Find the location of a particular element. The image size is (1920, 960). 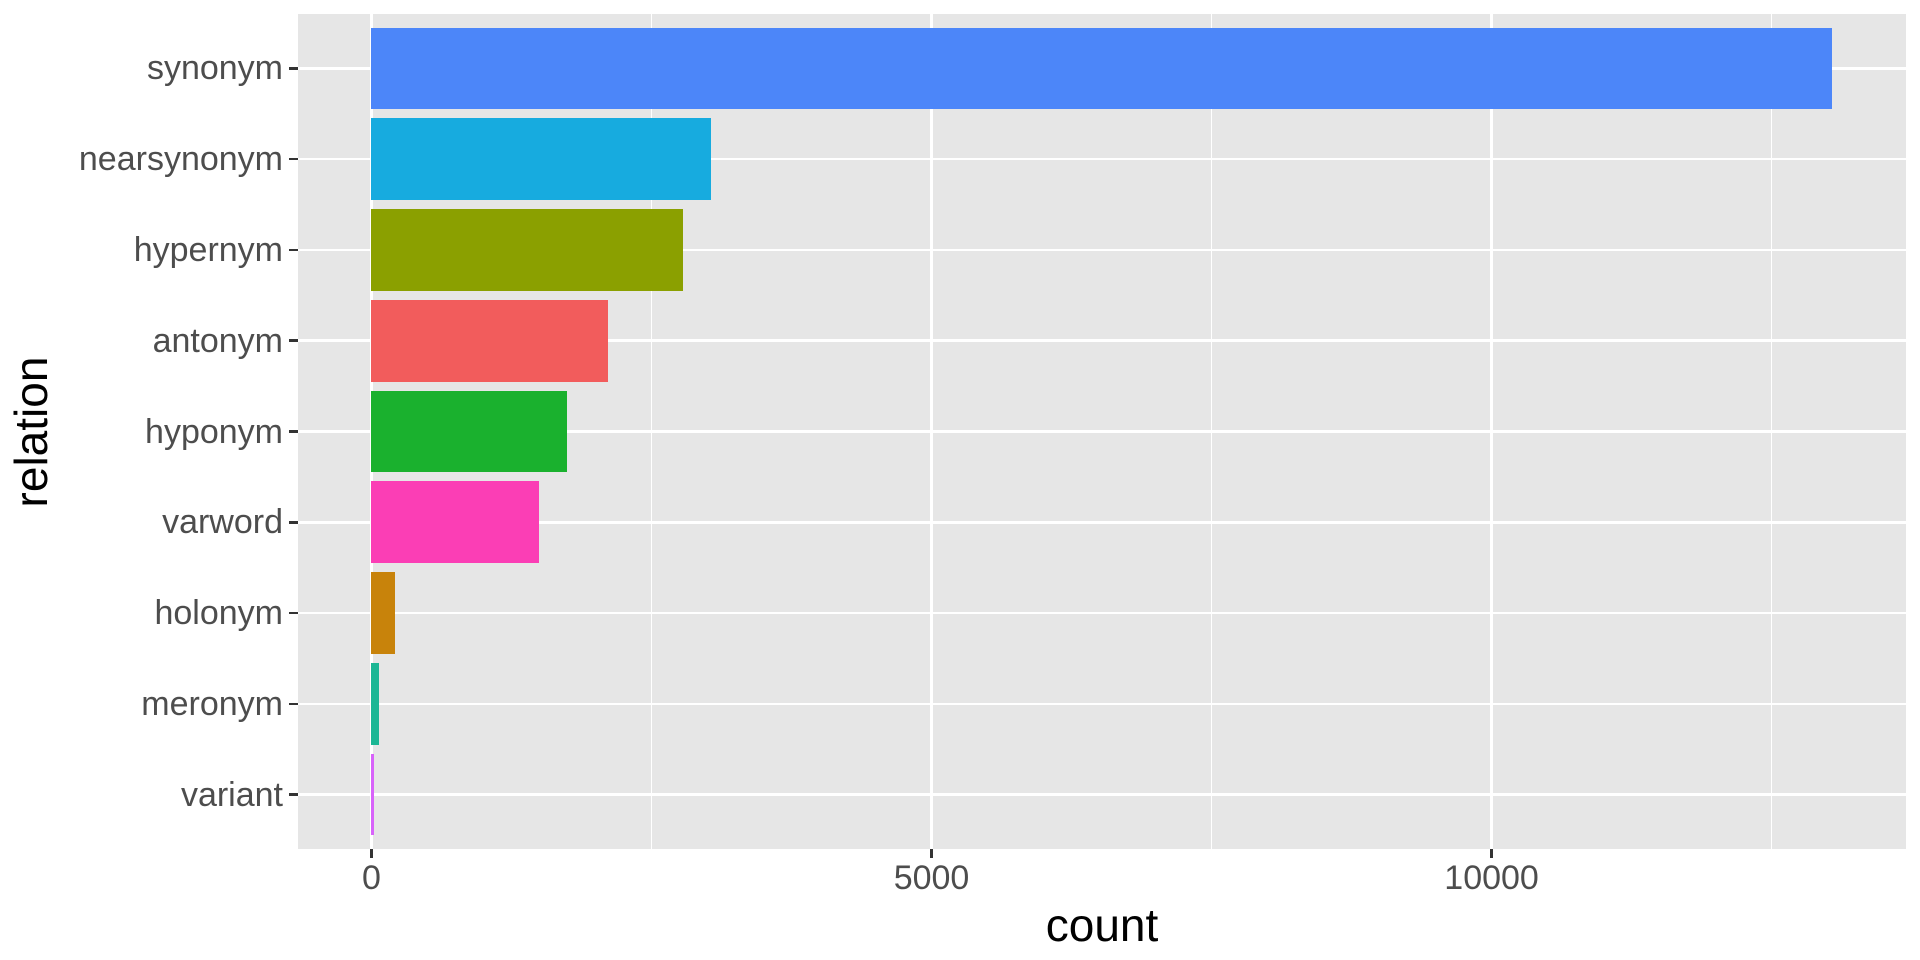

bar-hyponym is located at coordinates (469, 431).